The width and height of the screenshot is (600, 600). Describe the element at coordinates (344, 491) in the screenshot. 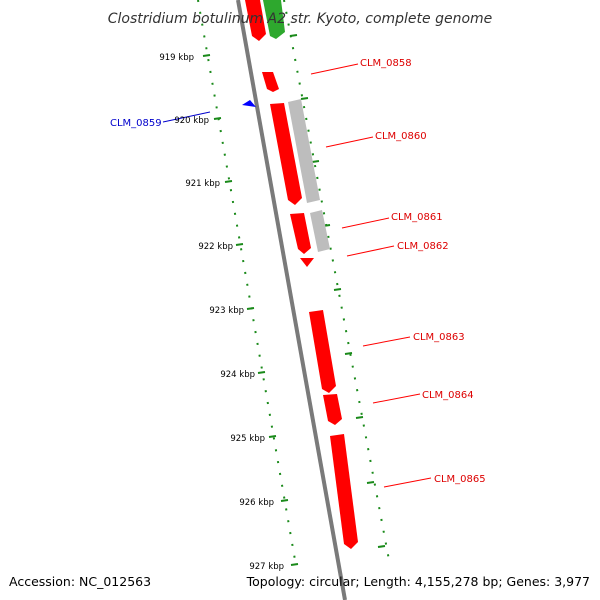

I see `gene-arrow-clm0865` at that location.